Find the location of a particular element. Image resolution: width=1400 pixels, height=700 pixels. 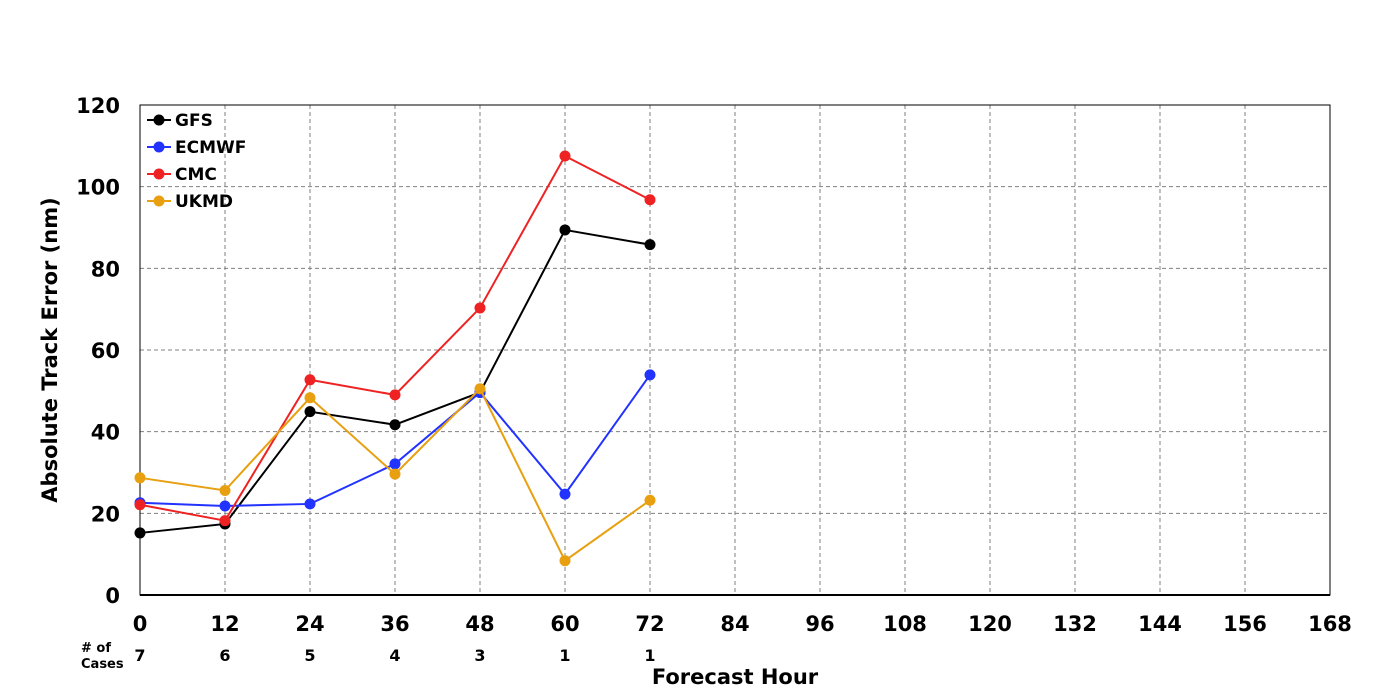

x-tick-label: 48 is located at coordinates (479, 624).